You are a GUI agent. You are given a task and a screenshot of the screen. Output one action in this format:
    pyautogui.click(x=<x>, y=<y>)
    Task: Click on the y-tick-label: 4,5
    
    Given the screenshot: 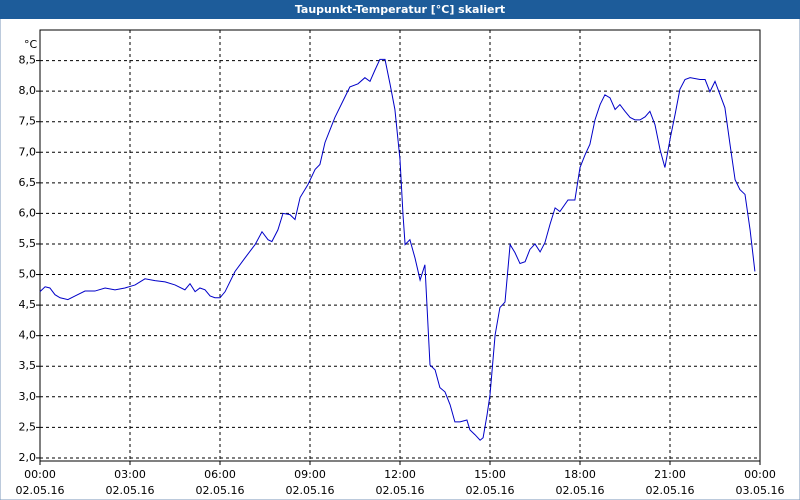 What is the action you would take?
    pyautogui.click(x=28, y=304)
    